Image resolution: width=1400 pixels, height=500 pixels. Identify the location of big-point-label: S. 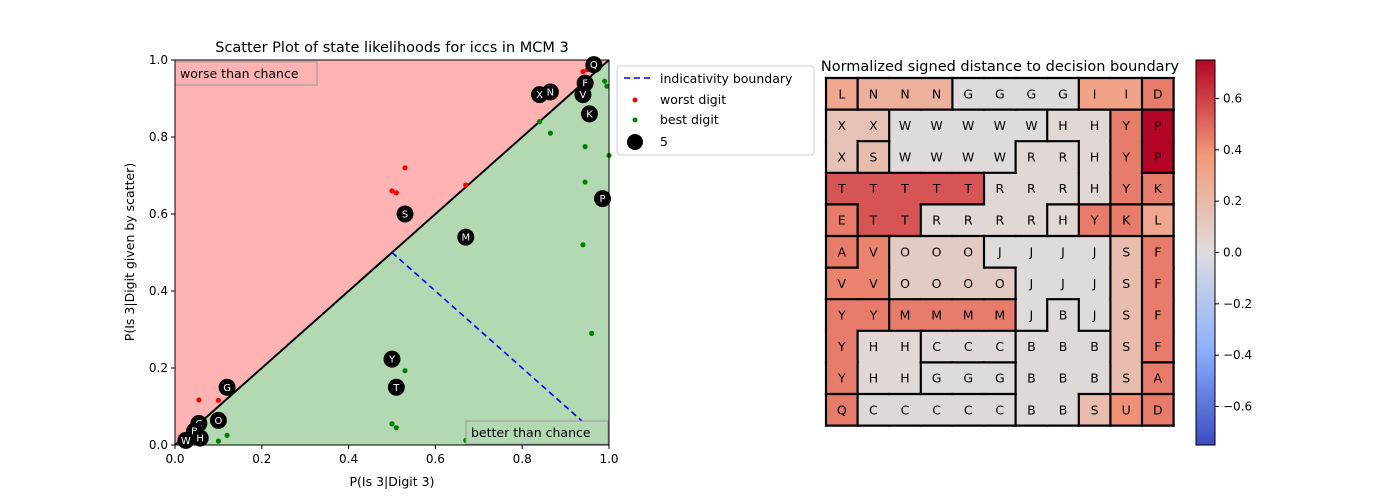
(405, 215).